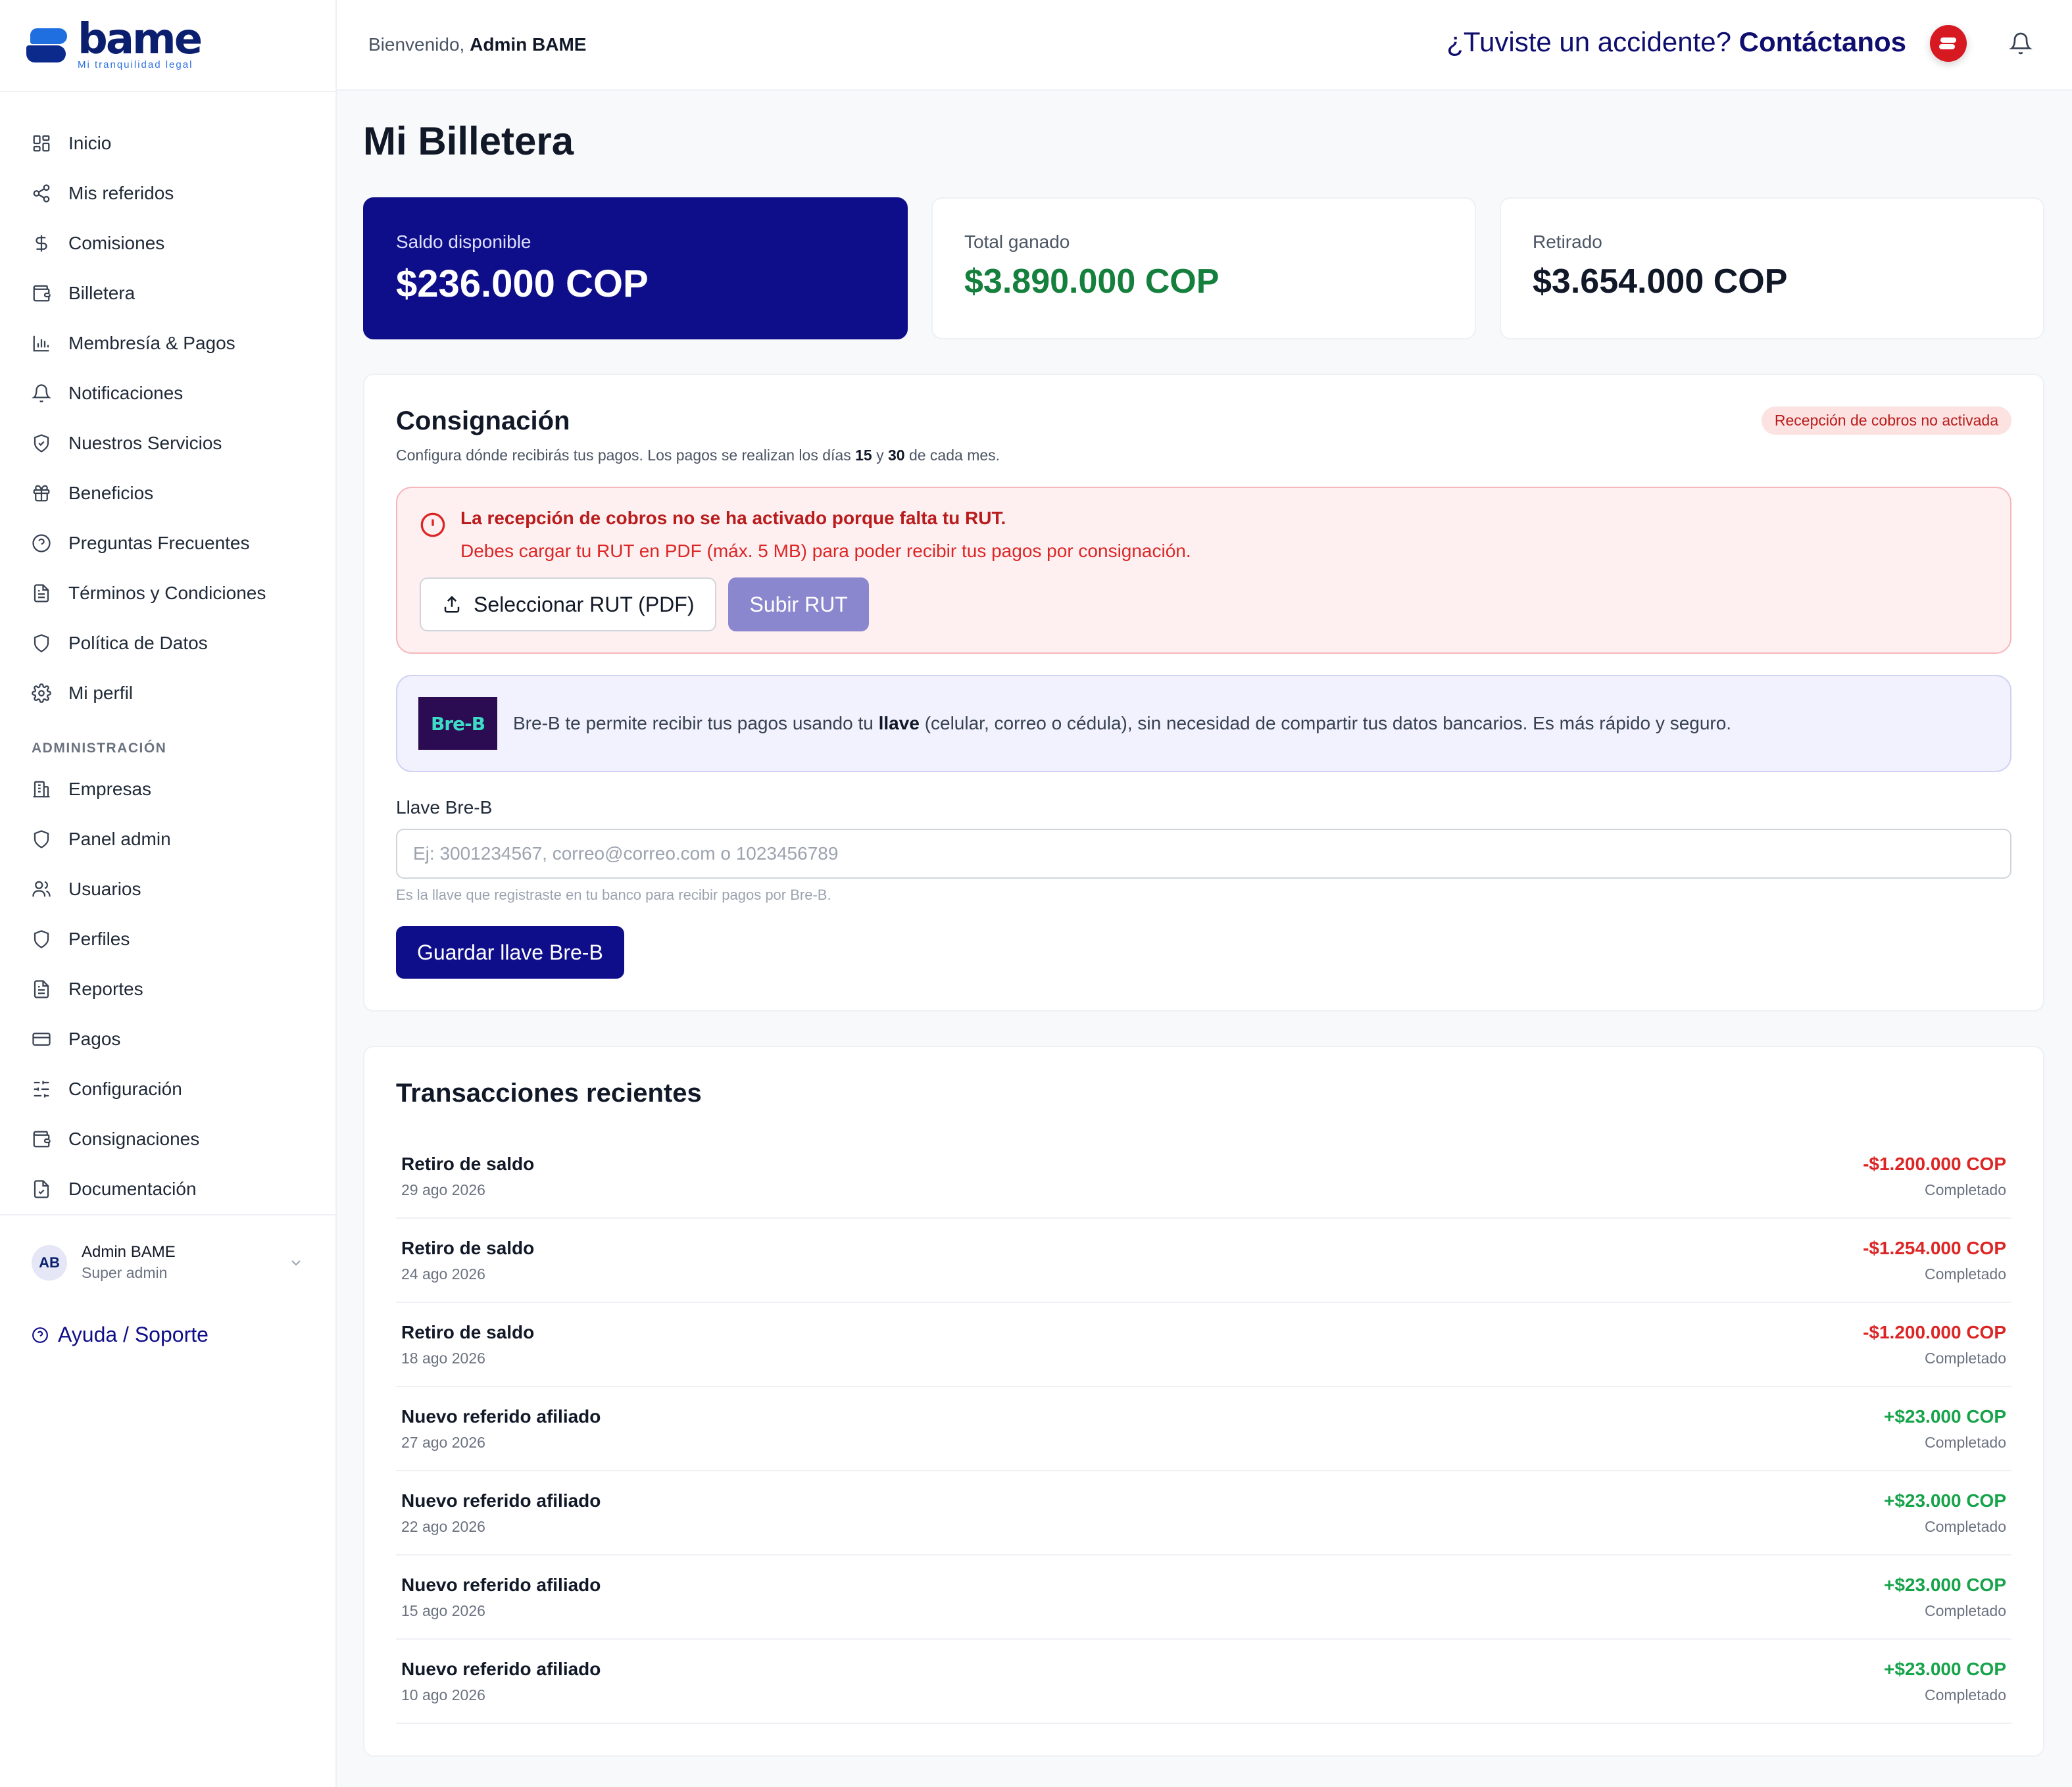  I want to click on chevron-down-icon, so click(296, 1263).